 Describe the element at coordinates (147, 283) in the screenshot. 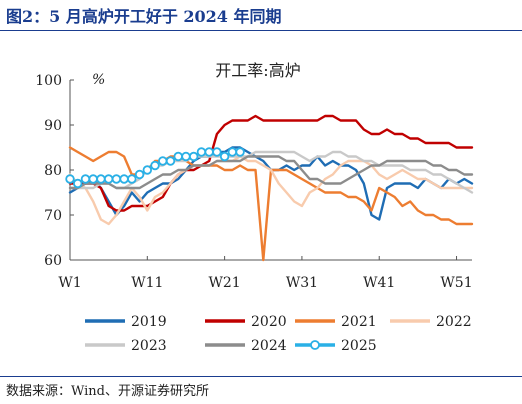

I see `x-tick-label: W11` at that location.